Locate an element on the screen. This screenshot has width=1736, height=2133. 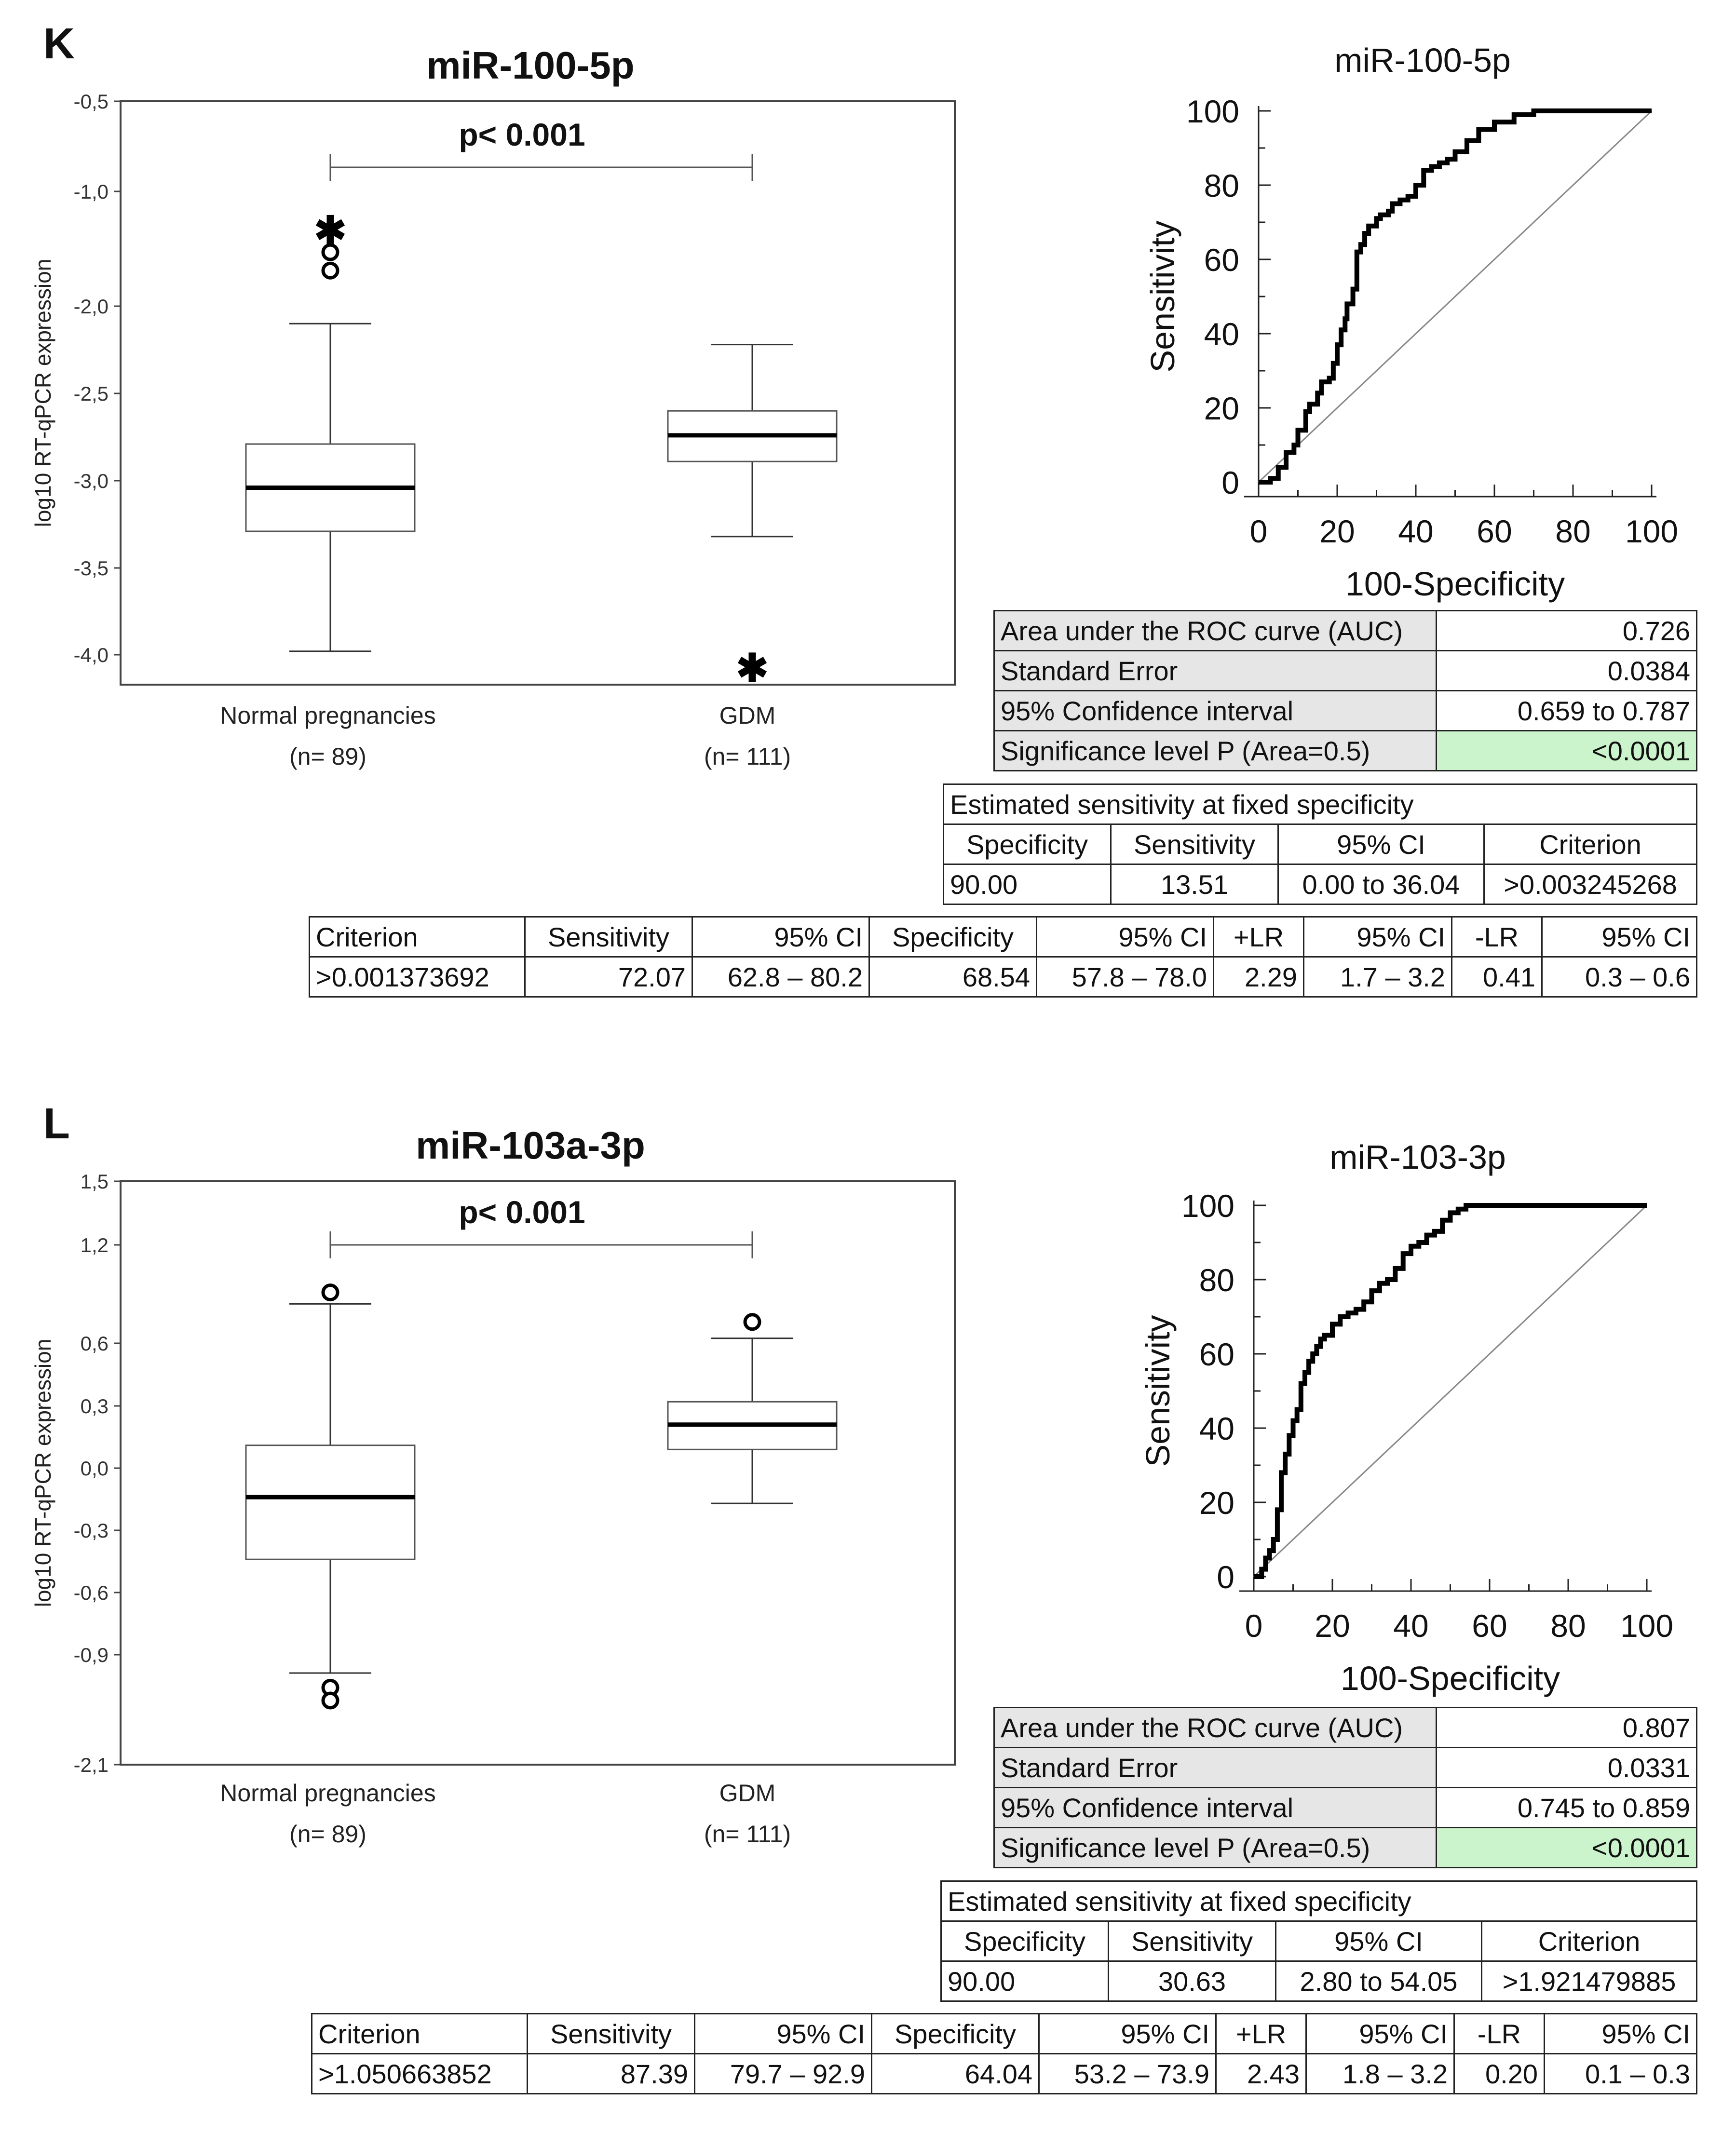
auc-value: 0.807 is located at coordinates (1566, 1727).